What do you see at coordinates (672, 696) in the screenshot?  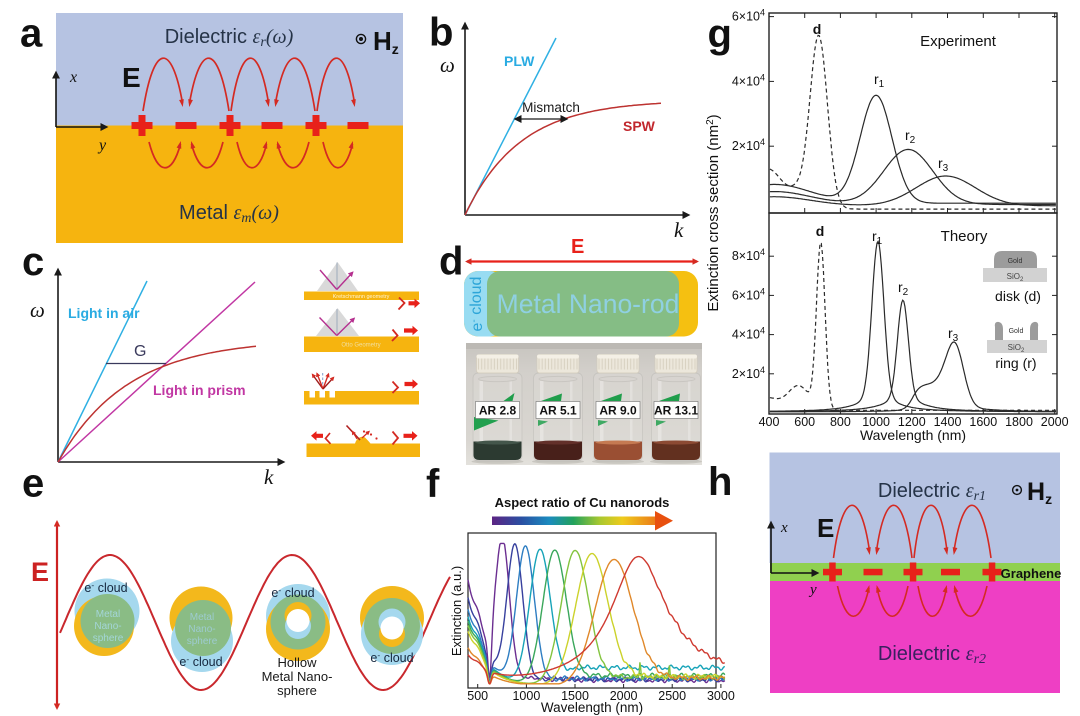 I see `svg-text: 2500` at bounding box center [672, 696].